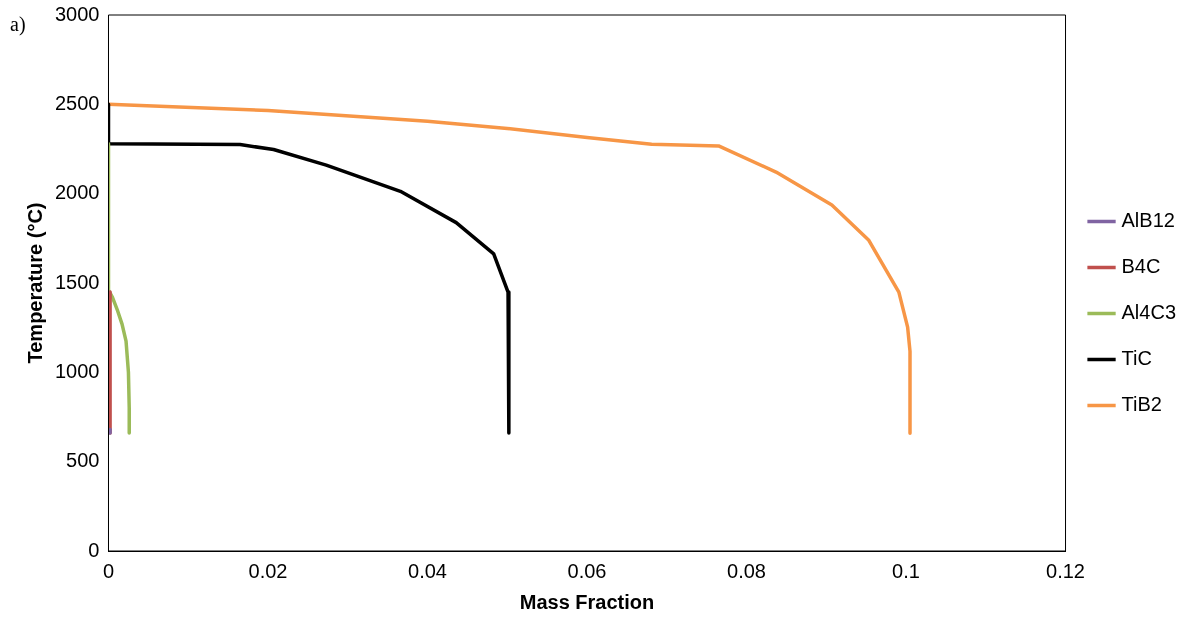 The image size is (1196, 619). What do you see at coordinates (34, 283) in the screenshot?
I see `y-axis-title: Temperature (°C)` at bounding box center [34, 283].